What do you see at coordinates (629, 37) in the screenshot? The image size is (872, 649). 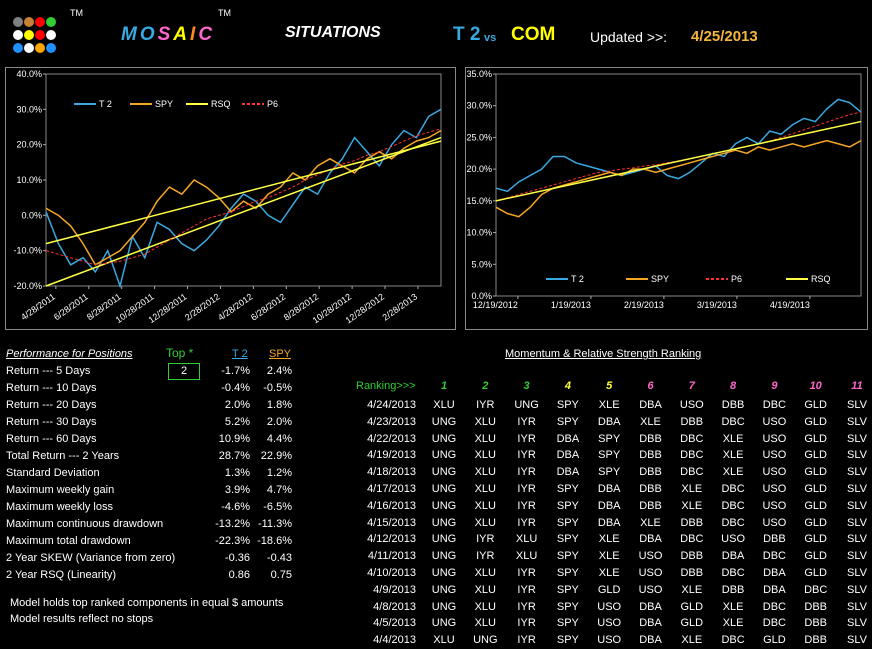 I see `updated-label: Updated >>:` at bounding box center [629, 37].